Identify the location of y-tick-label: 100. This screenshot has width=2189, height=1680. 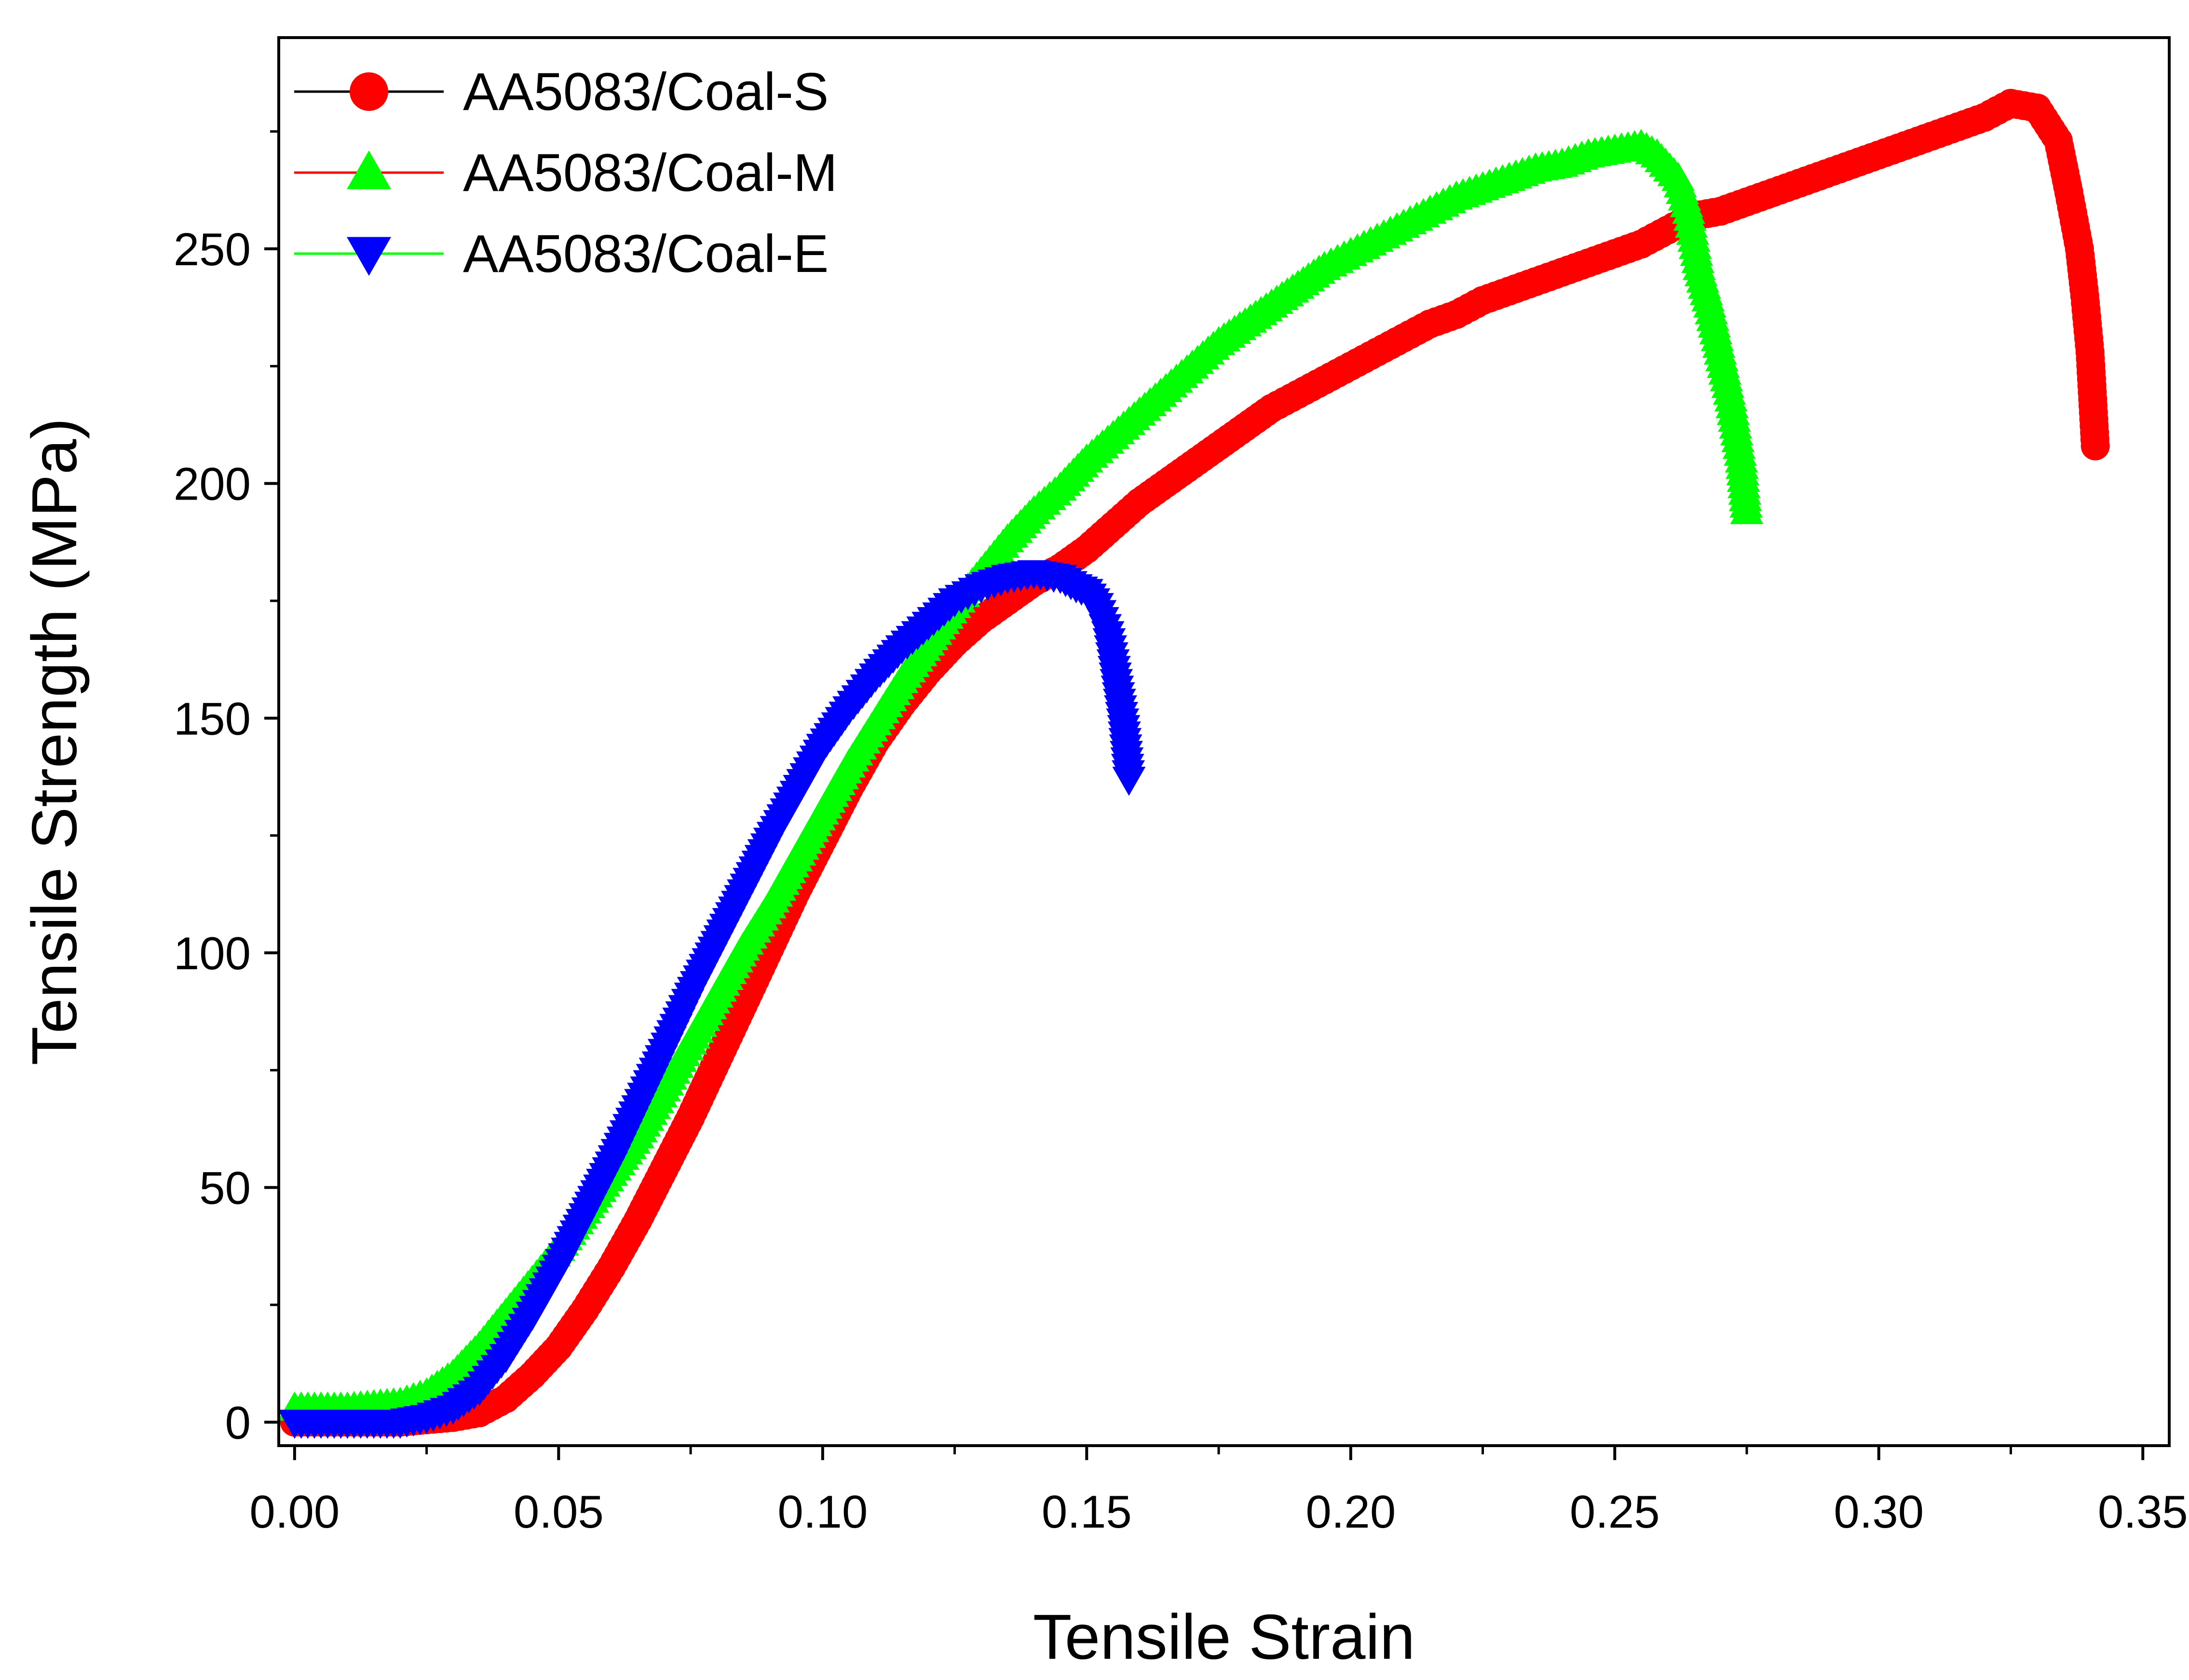
(213, 954).